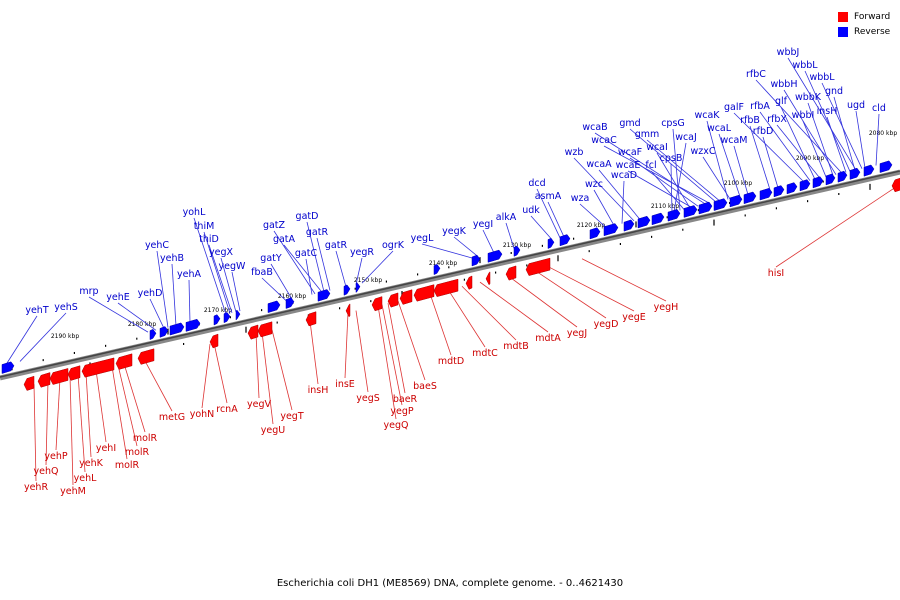 This screenshot has width=900, height=600. What do you see at coordinates (345, 384) in the screenshot?
I see `forward-gene-label: insE` at bounding box center [345, 384].